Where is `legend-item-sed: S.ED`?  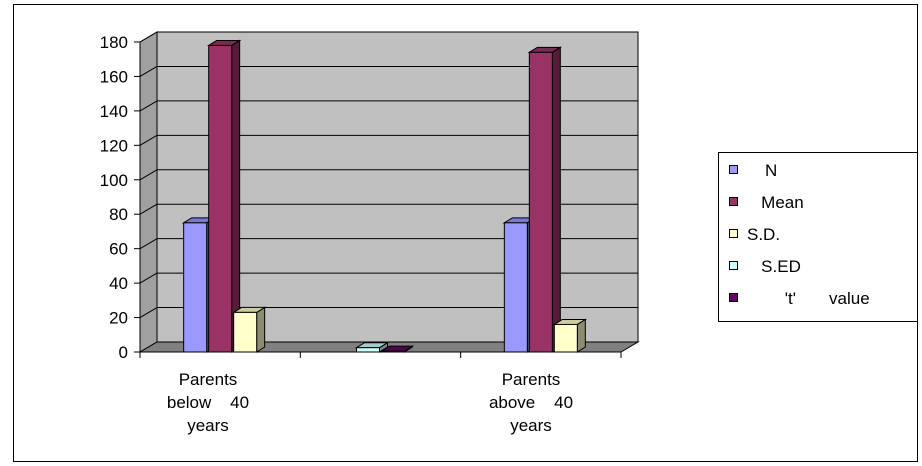 legend-item-sed: S.ED is located at coordinates (819, 267).